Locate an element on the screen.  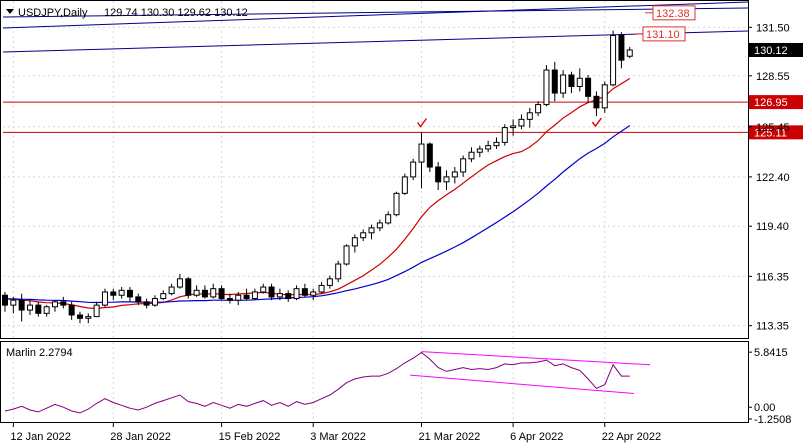
symbol-header: USDJPY,Daily 129.74 130.30 129.62 130.12 is located at coordinates (127, 13).